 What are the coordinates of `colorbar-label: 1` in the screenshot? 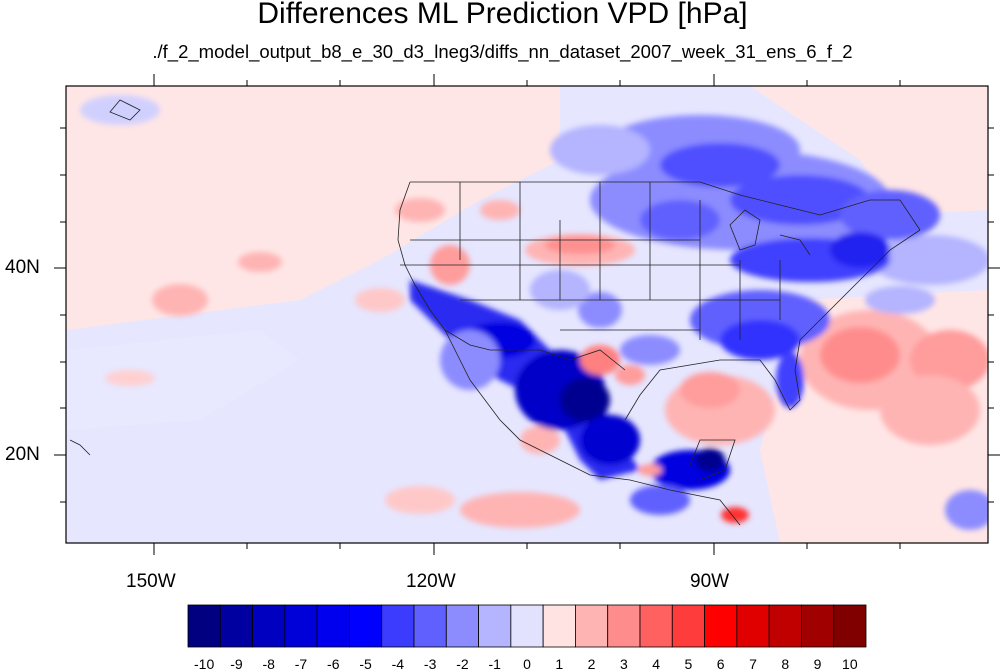 It's located at (559, 664).